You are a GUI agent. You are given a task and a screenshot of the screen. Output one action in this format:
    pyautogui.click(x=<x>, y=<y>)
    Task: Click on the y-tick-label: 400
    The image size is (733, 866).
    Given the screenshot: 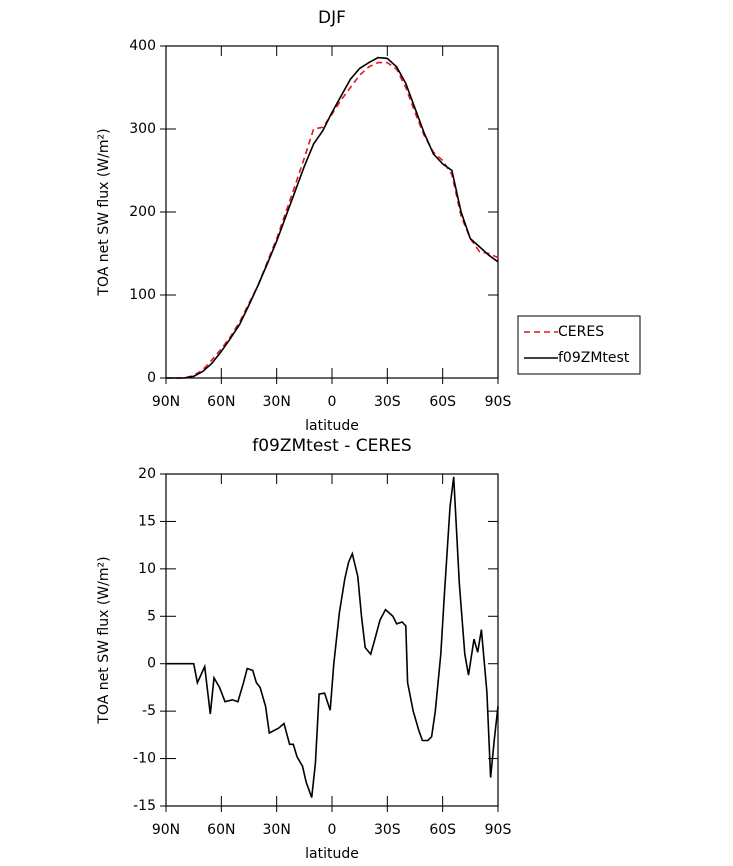 What is the action you would take?
    pyautogui.click(x=142, y=46)
    